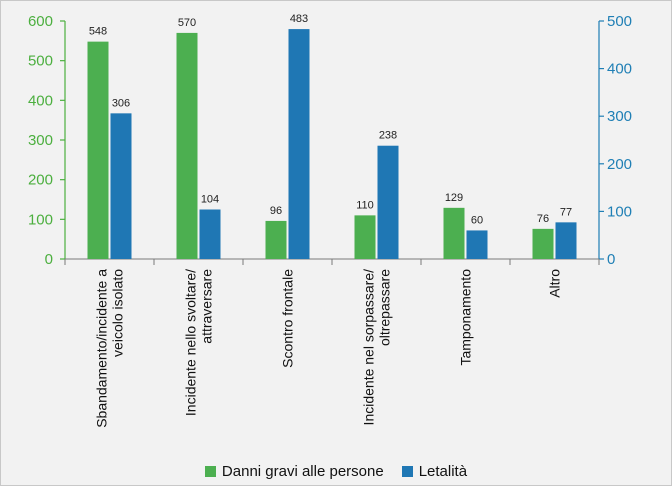 This screenshot has width=672, height=486. I want to click on data-label: 77, so click(566, 212).